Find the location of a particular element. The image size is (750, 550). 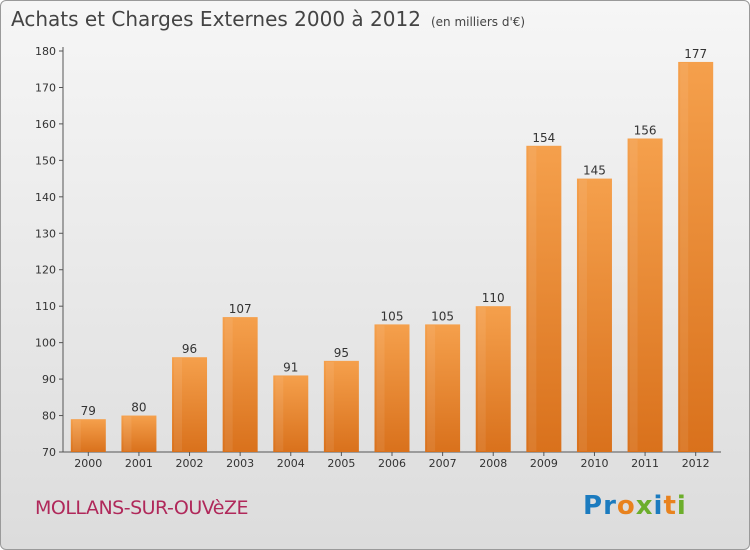

logo-letter: t is located at coordinates (670, 506).